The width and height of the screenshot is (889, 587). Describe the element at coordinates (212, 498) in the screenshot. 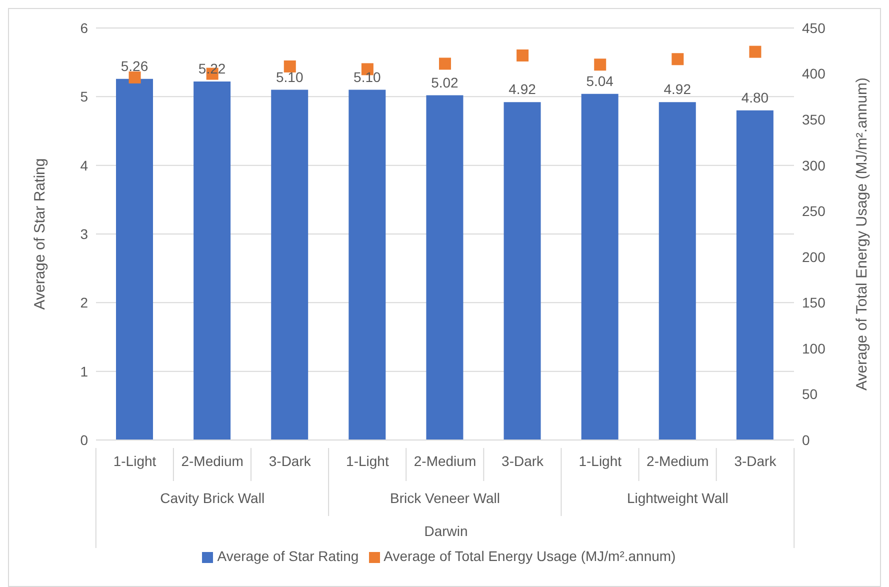

I see `text: Cavity Brick Wall` at that location.